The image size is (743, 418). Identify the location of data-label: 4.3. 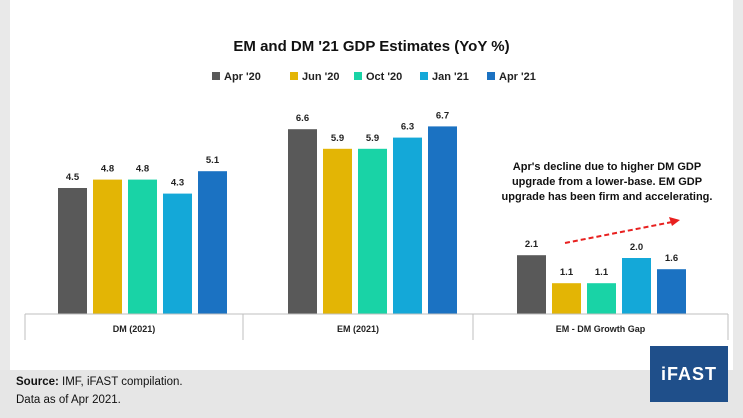
(177, 183).